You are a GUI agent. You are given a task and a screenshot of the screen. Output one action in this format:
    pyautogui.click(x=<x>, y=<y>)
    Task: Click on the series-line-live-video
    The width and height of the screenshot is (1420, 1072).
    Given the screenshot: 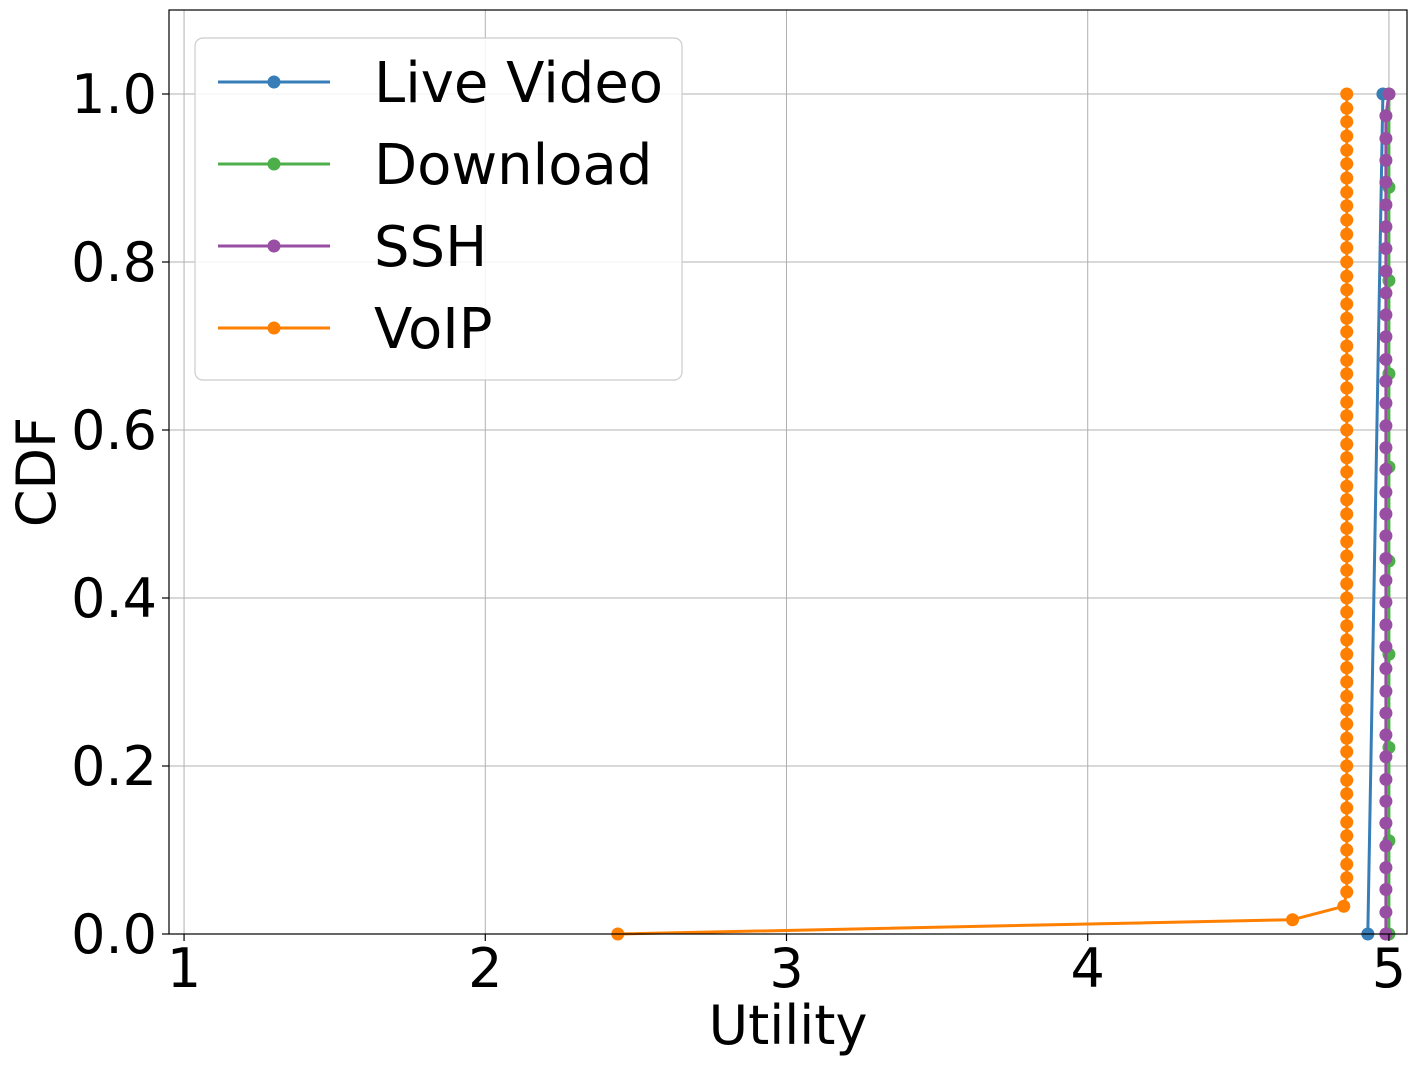 What is the action you would take?
    pyautogui.click(x=1375, y=514)
    